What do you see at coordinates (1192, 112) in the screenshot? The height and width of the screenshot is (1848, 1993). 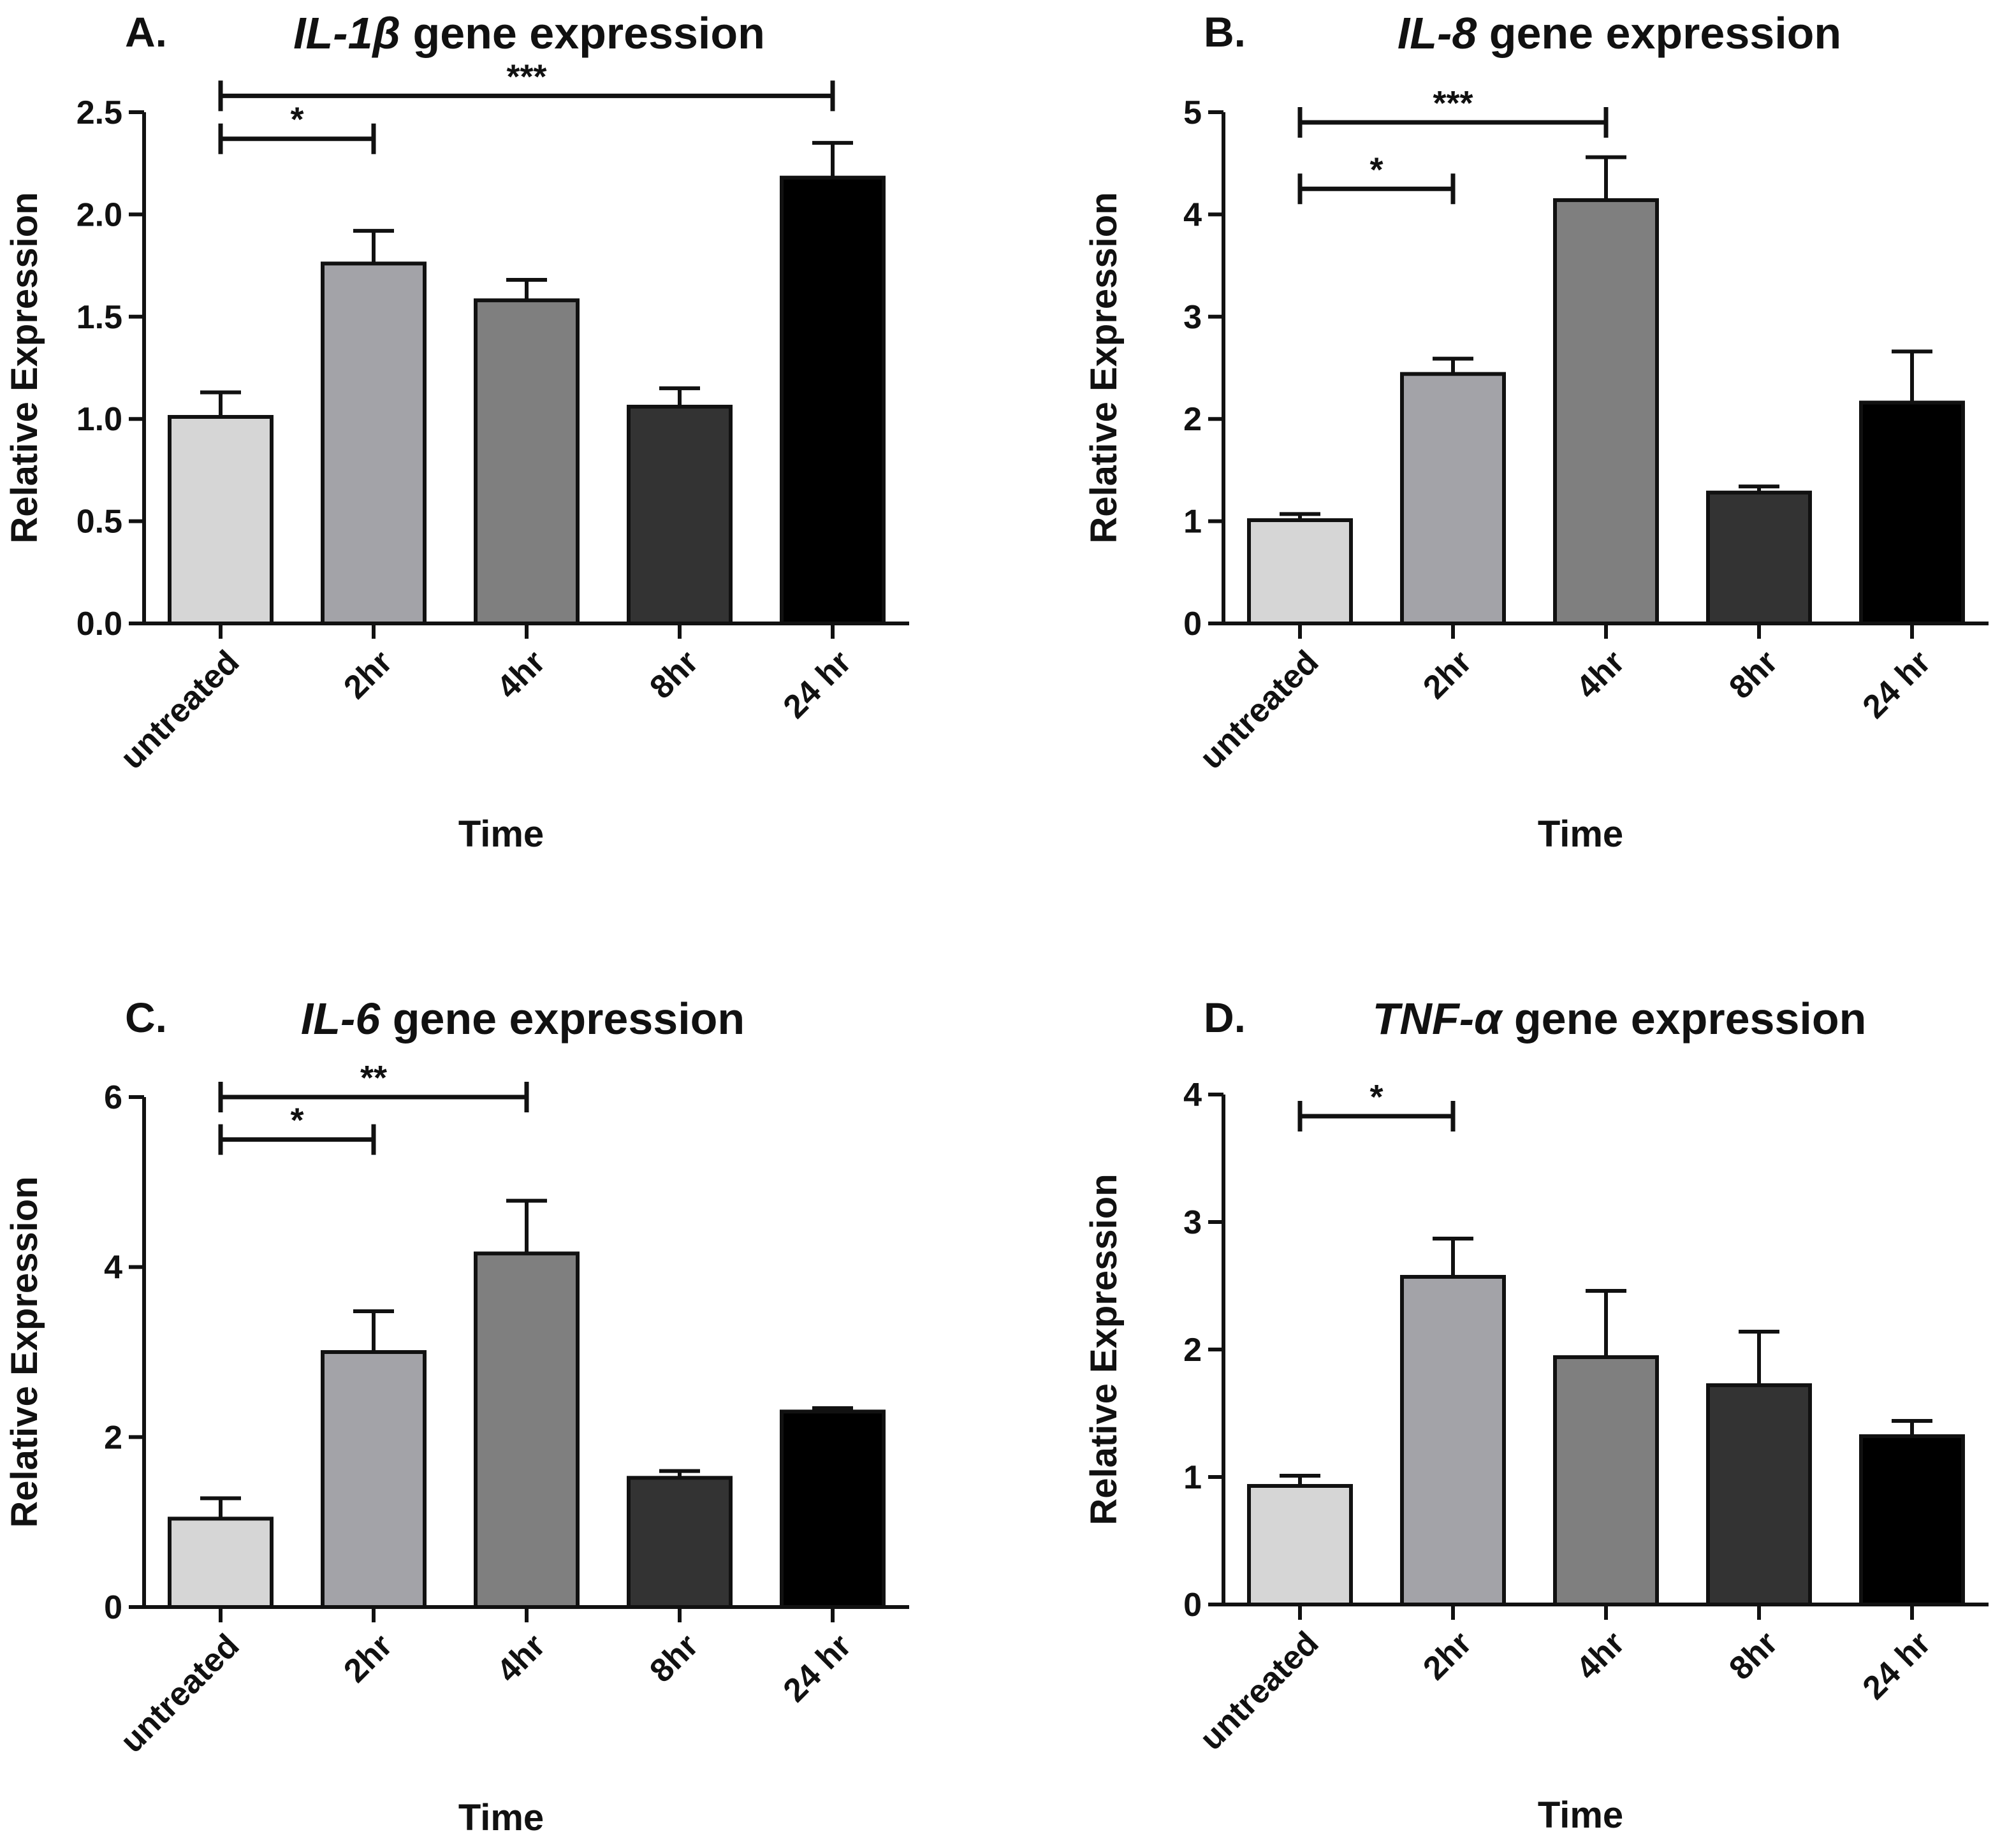 I see `y-tick-label: 5` at bounding box center [1192, 112].